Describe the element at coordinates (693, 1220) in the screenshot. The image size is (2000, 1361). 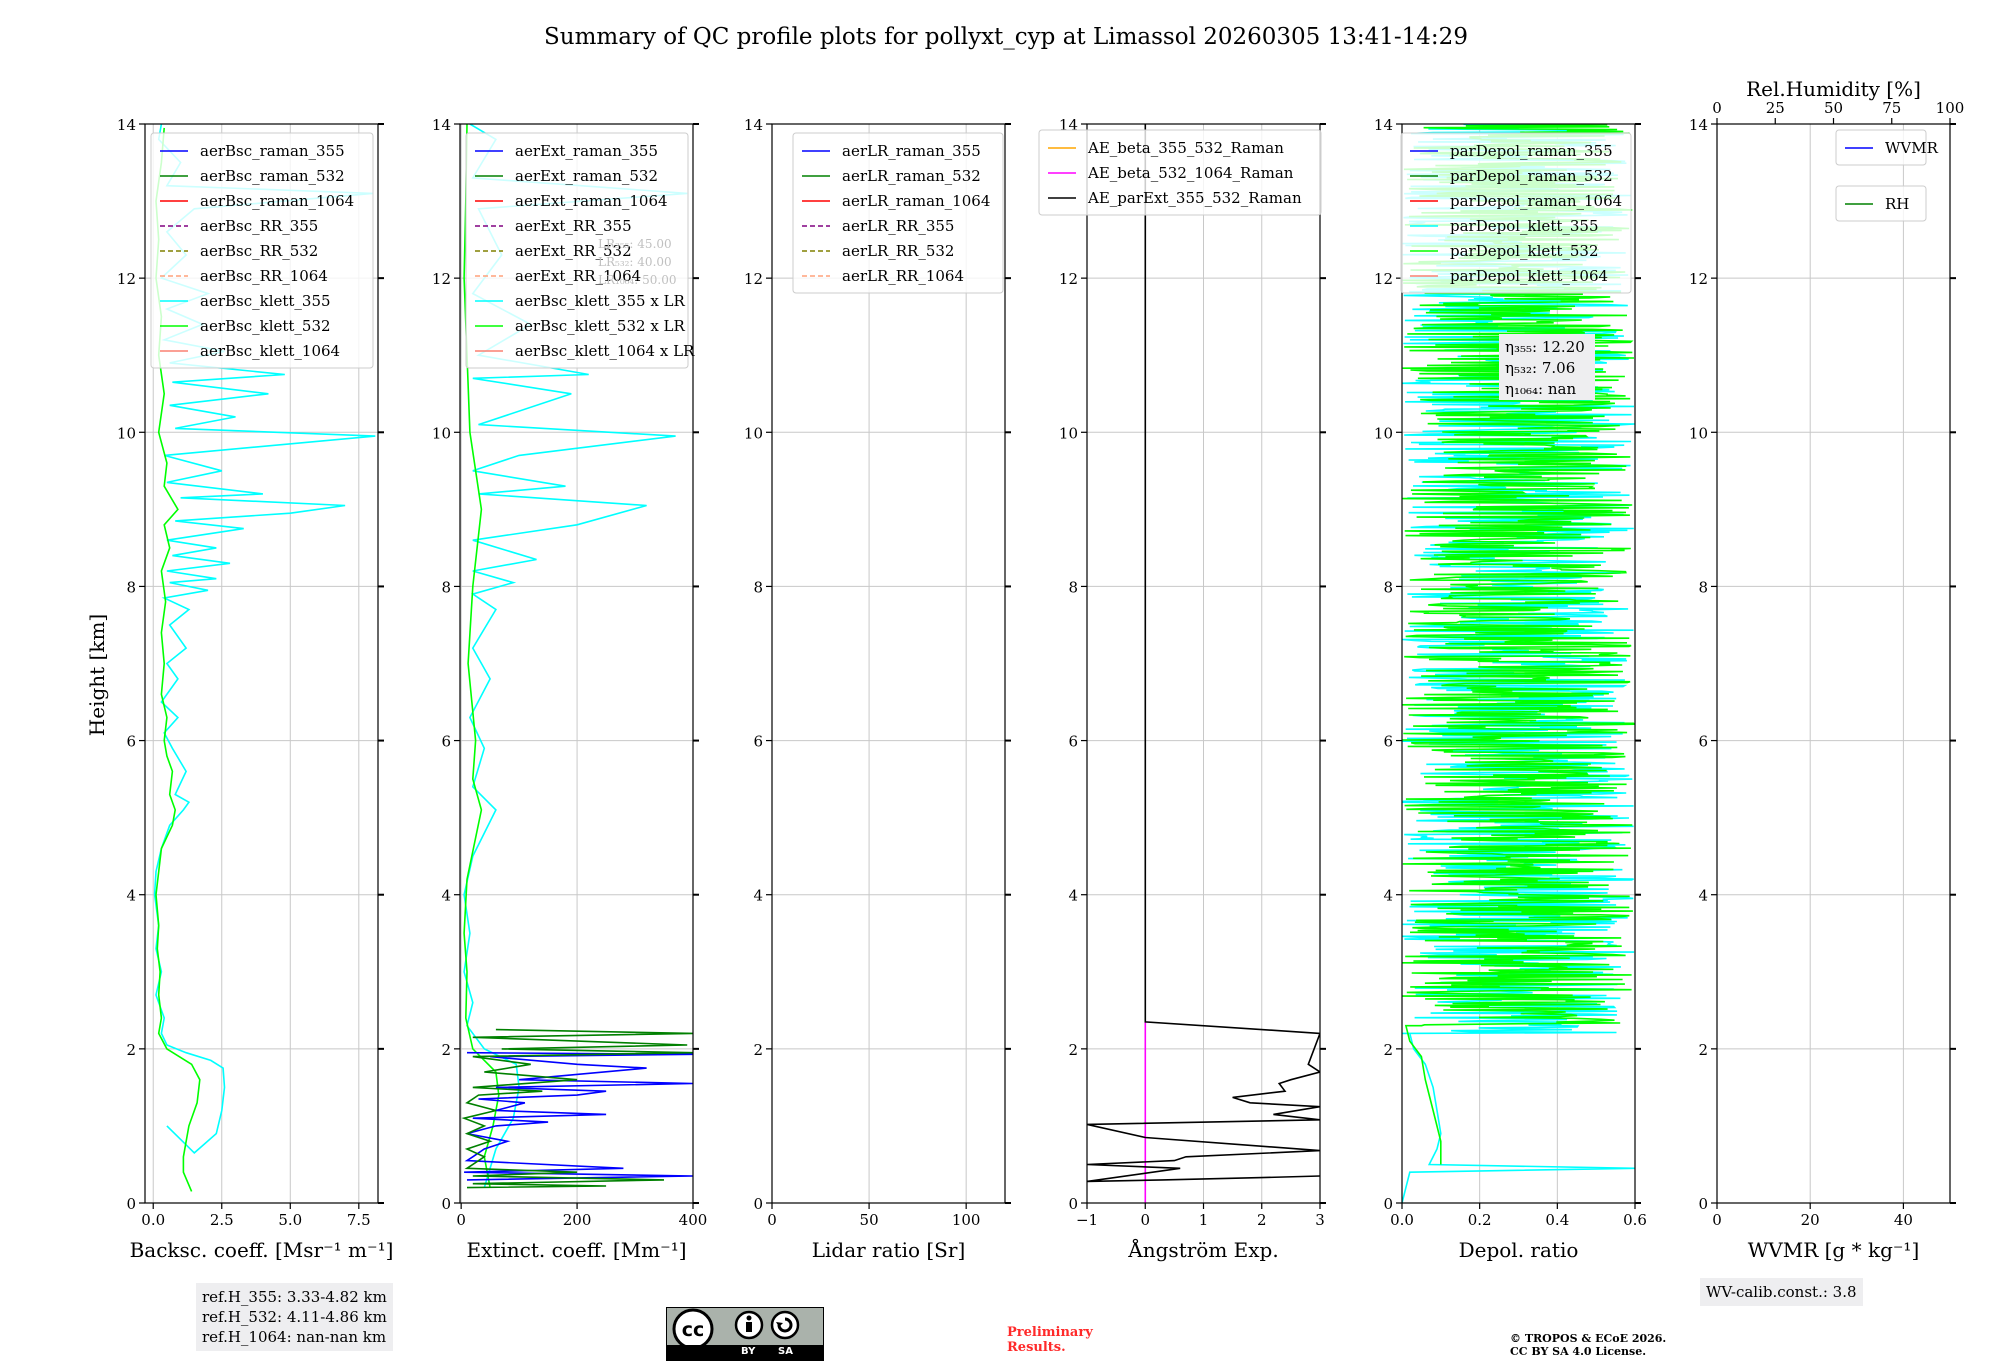
I see `x-tick-label: 400` at that location.